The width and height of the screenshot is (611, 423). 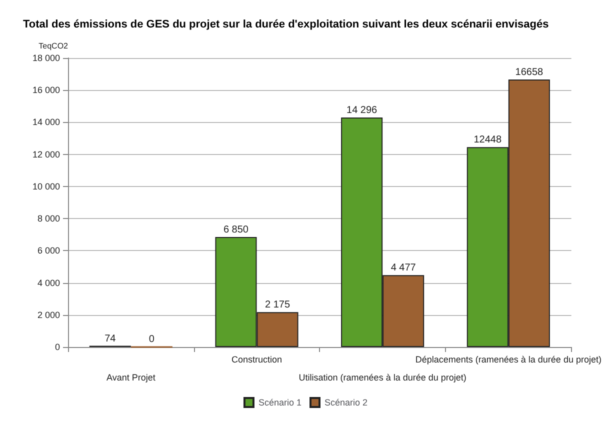 I want to click on y-tick-label: 14 000, so click(x=46, y=122).